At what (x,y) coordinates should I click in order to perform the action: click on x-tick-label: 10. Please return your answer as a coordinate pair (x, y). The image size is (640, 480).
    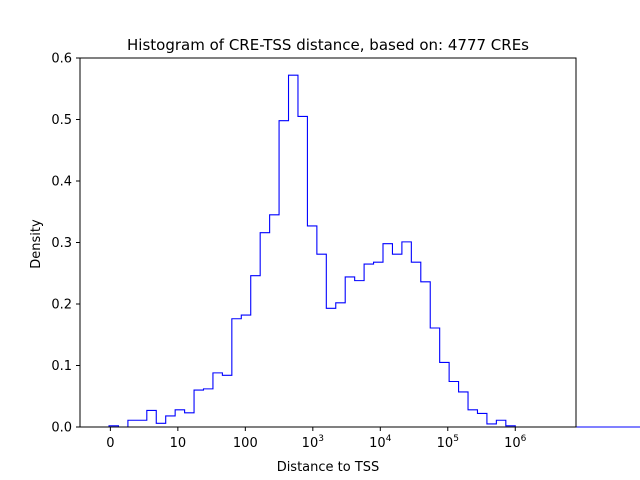
    Looking at the image, I should click on (178, 443).